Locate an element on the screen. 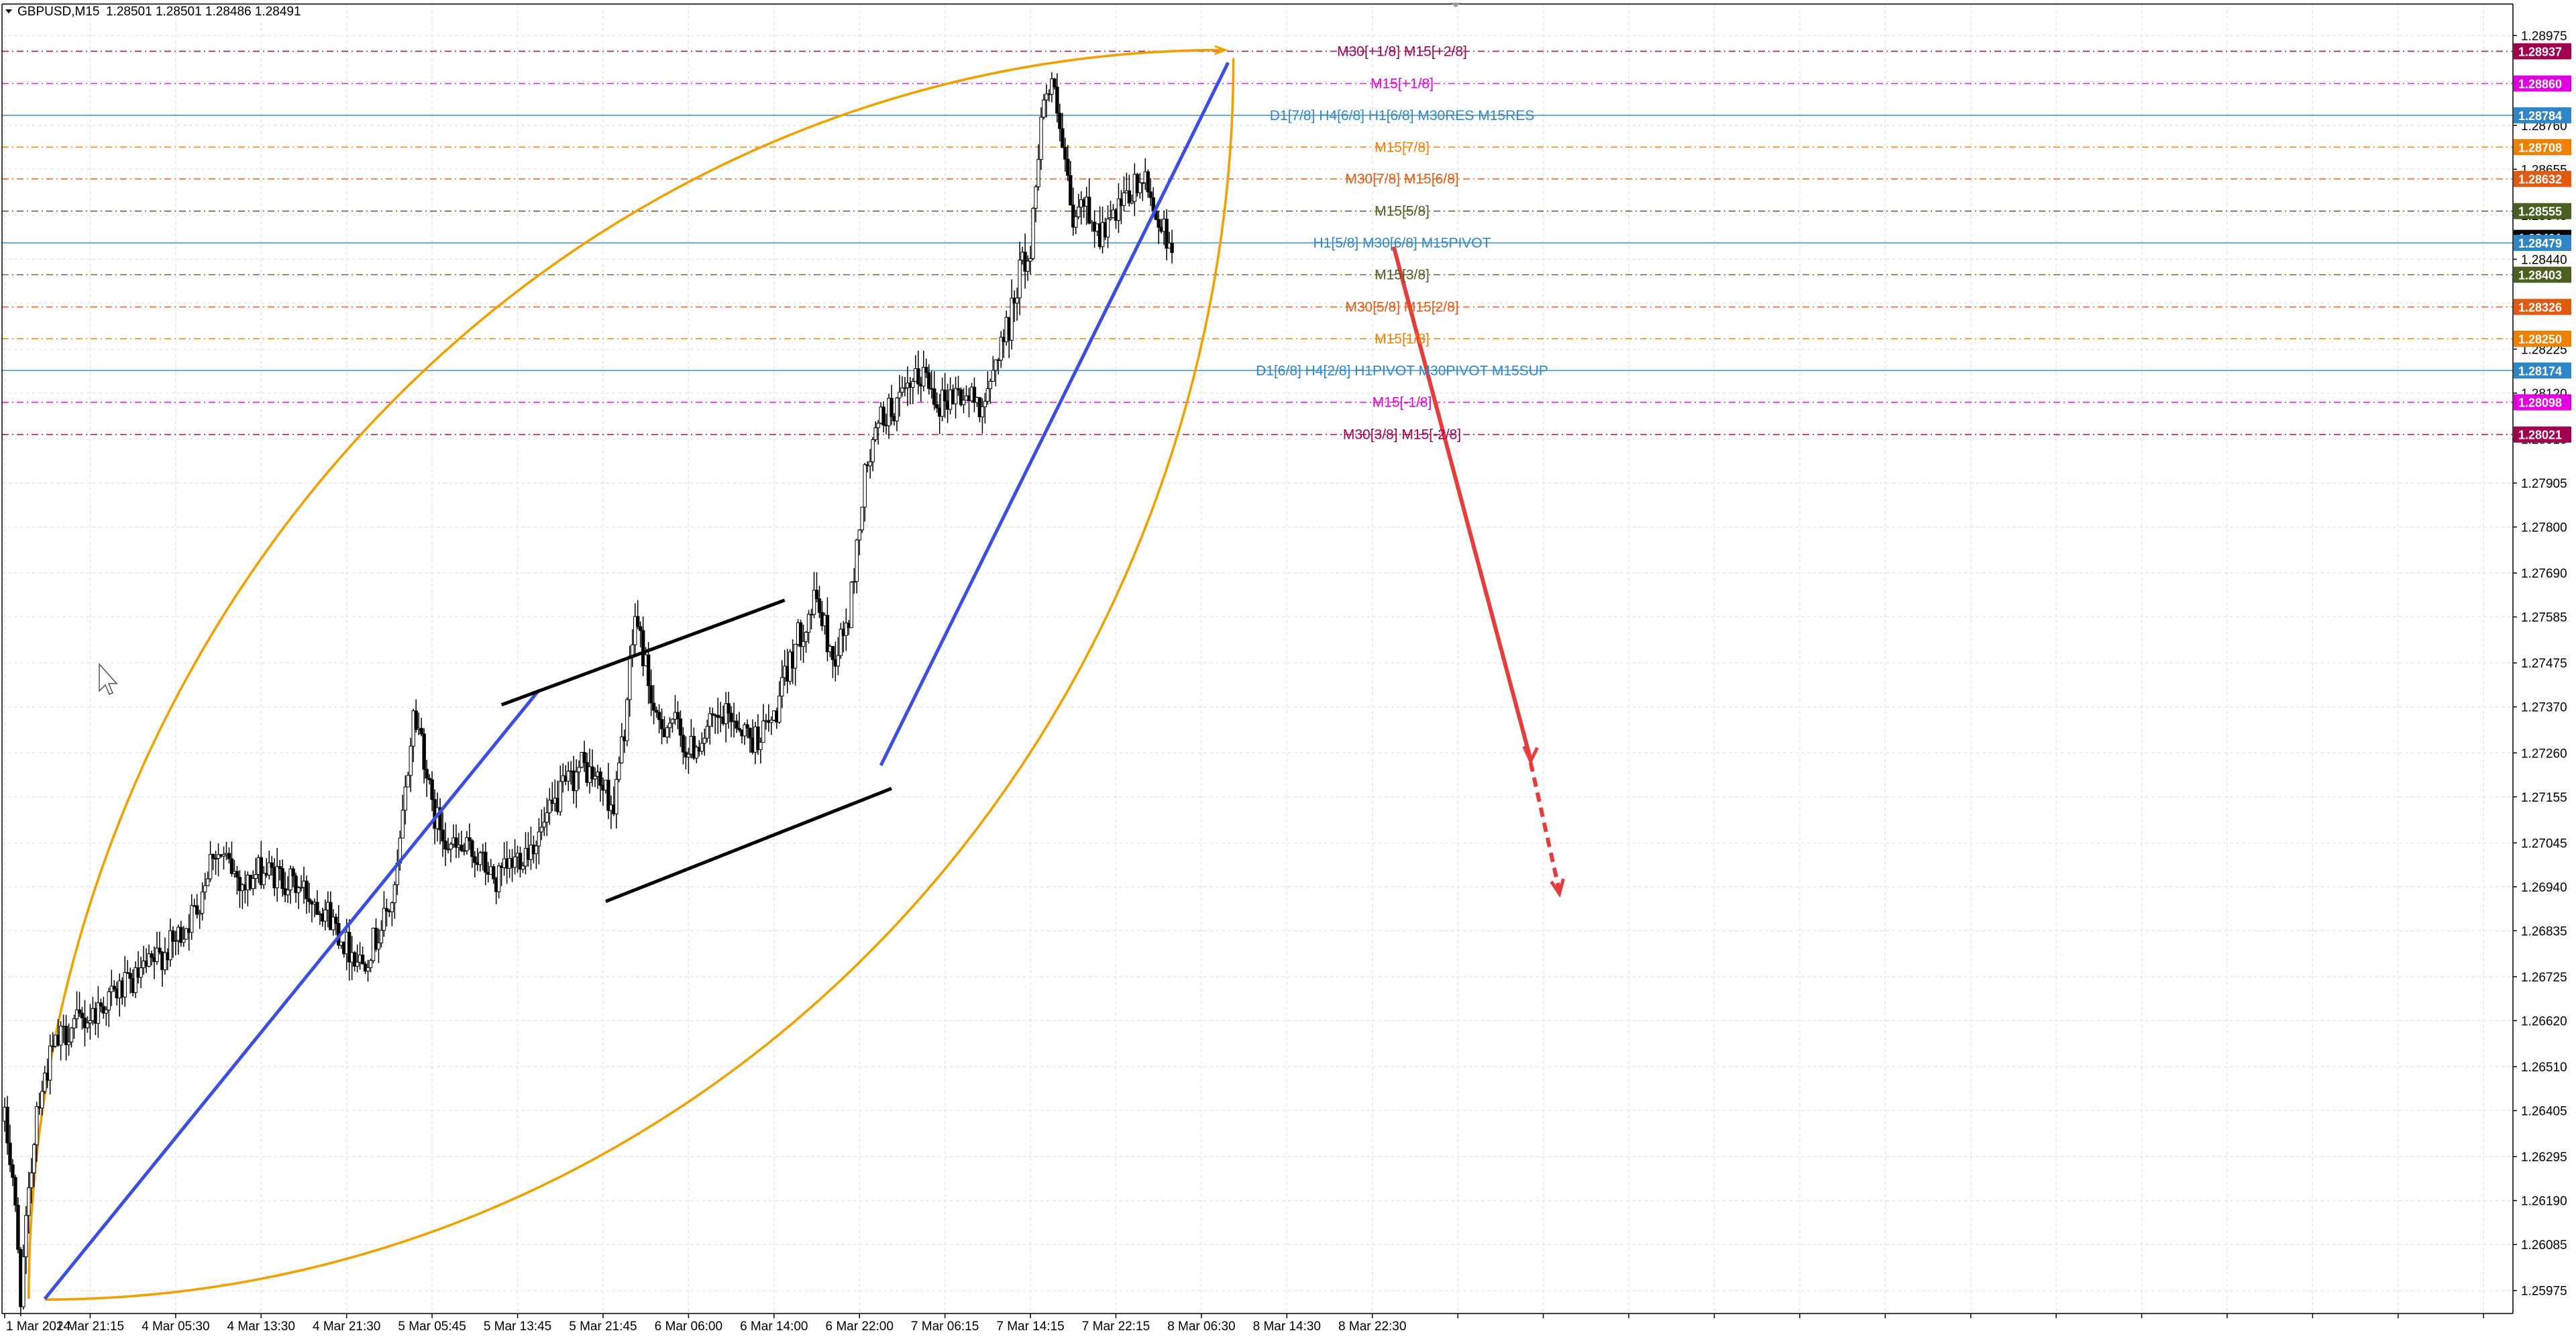 This screenshot has width=2576, height=1339. x-tick-label: 4 Mar 21:30 is located at coordinates (346, 1327).